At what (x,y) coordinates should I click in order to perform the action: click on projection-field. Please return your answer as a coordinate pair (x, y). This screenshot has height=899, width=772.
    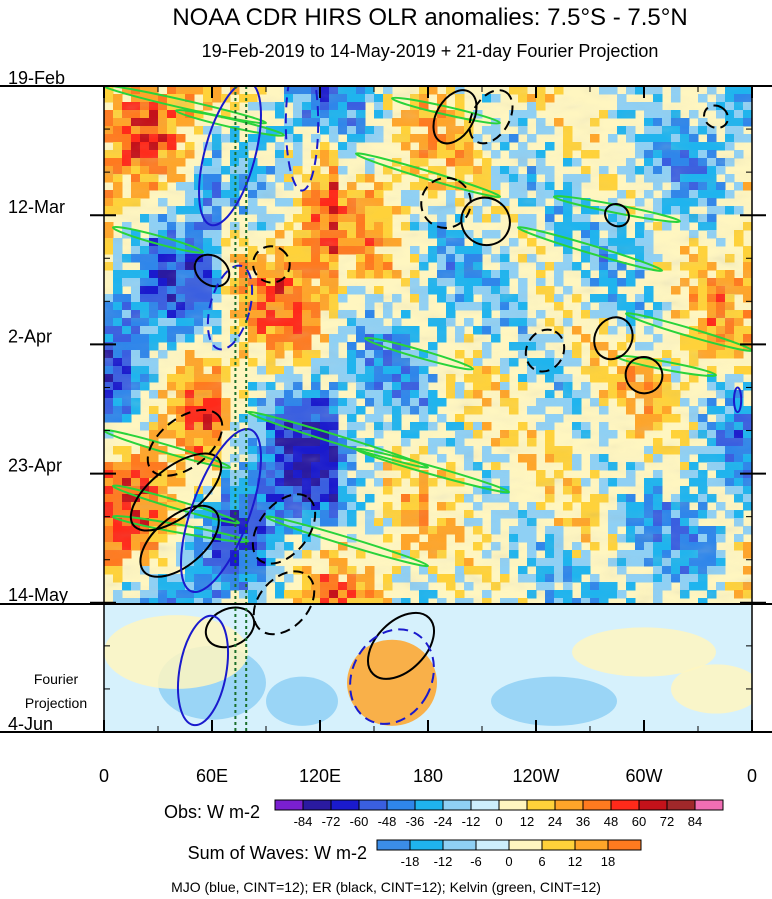
    Looking at the image, I should click on (428, 670).